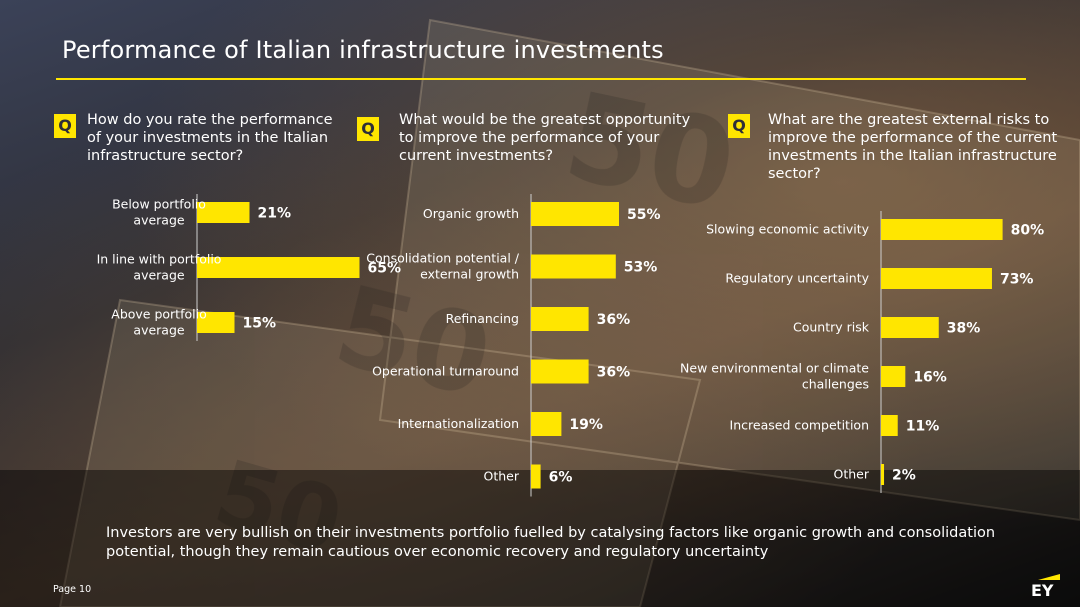  I want to click on category-label: Slowing economic activity, so click(788, 229).